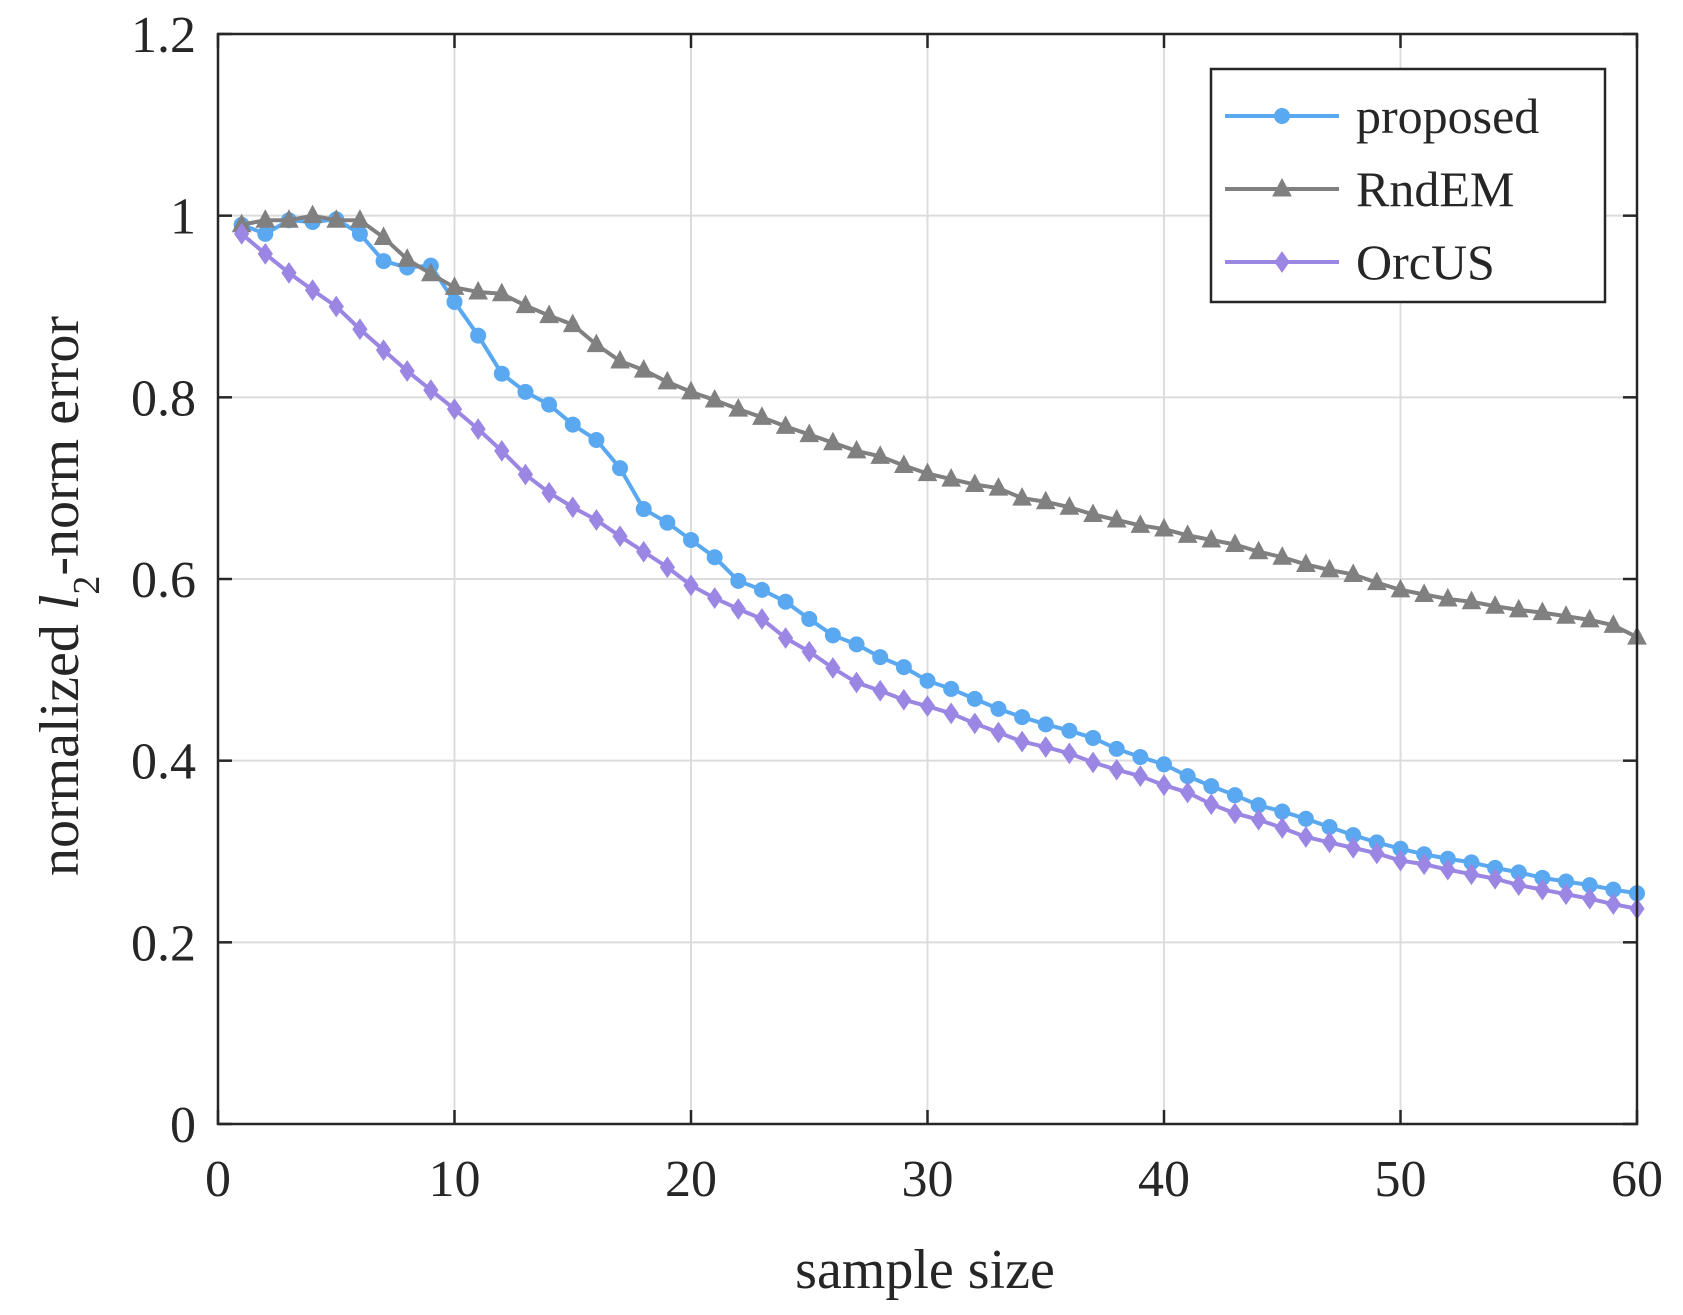 This screenshot has width=1683, height=1315. I want to click on legend-item-rndem: RndEM, so click(1369, 189).